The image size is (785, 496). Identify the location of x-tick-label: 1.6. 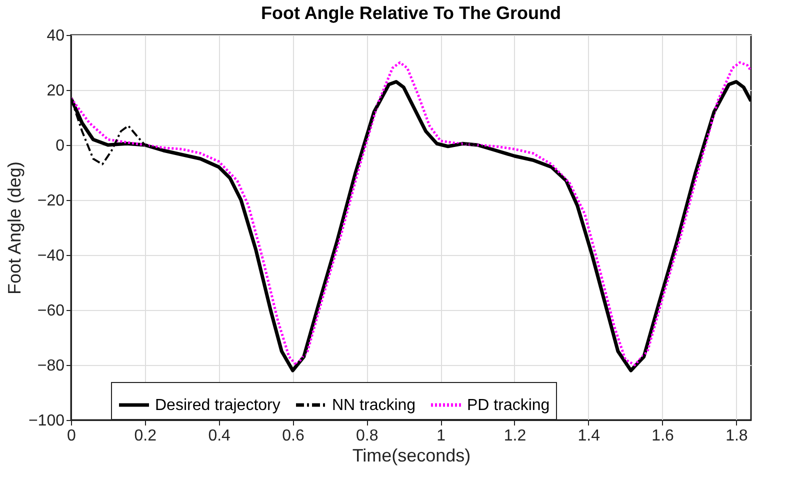
(663, 436).